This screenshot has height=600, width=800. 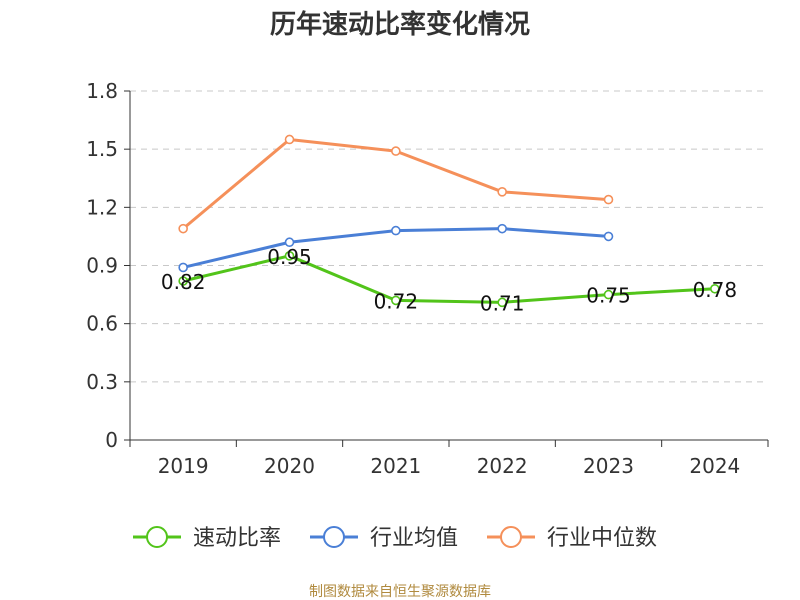 I want to click on data-label: 0.72, so click(x=396, y=301).